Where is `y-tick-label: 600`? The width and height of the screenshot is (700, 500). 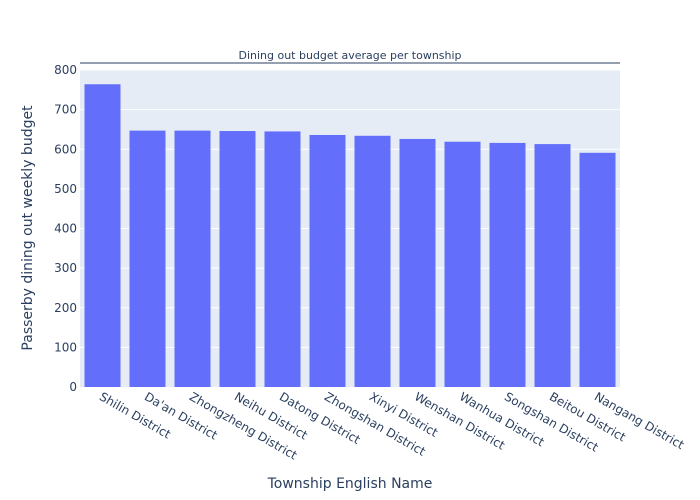
y-tick-label: 600 is located at coordinates (65, 149).